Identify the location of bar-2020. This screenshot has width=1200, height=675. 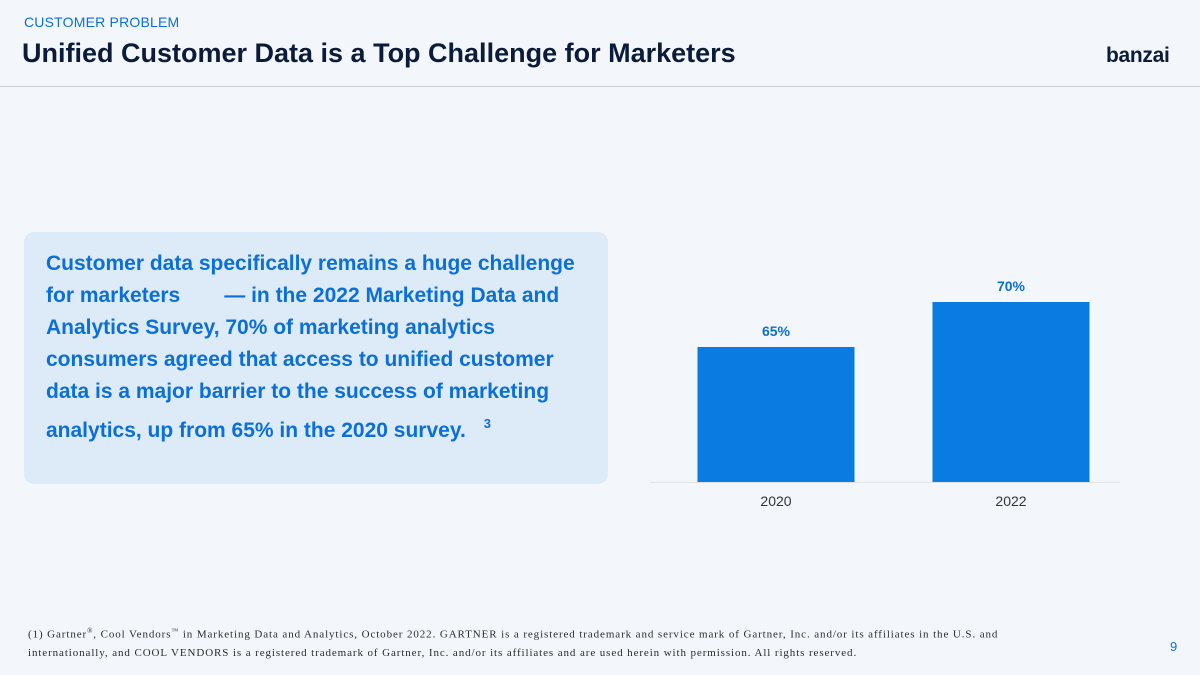
(776, 414).